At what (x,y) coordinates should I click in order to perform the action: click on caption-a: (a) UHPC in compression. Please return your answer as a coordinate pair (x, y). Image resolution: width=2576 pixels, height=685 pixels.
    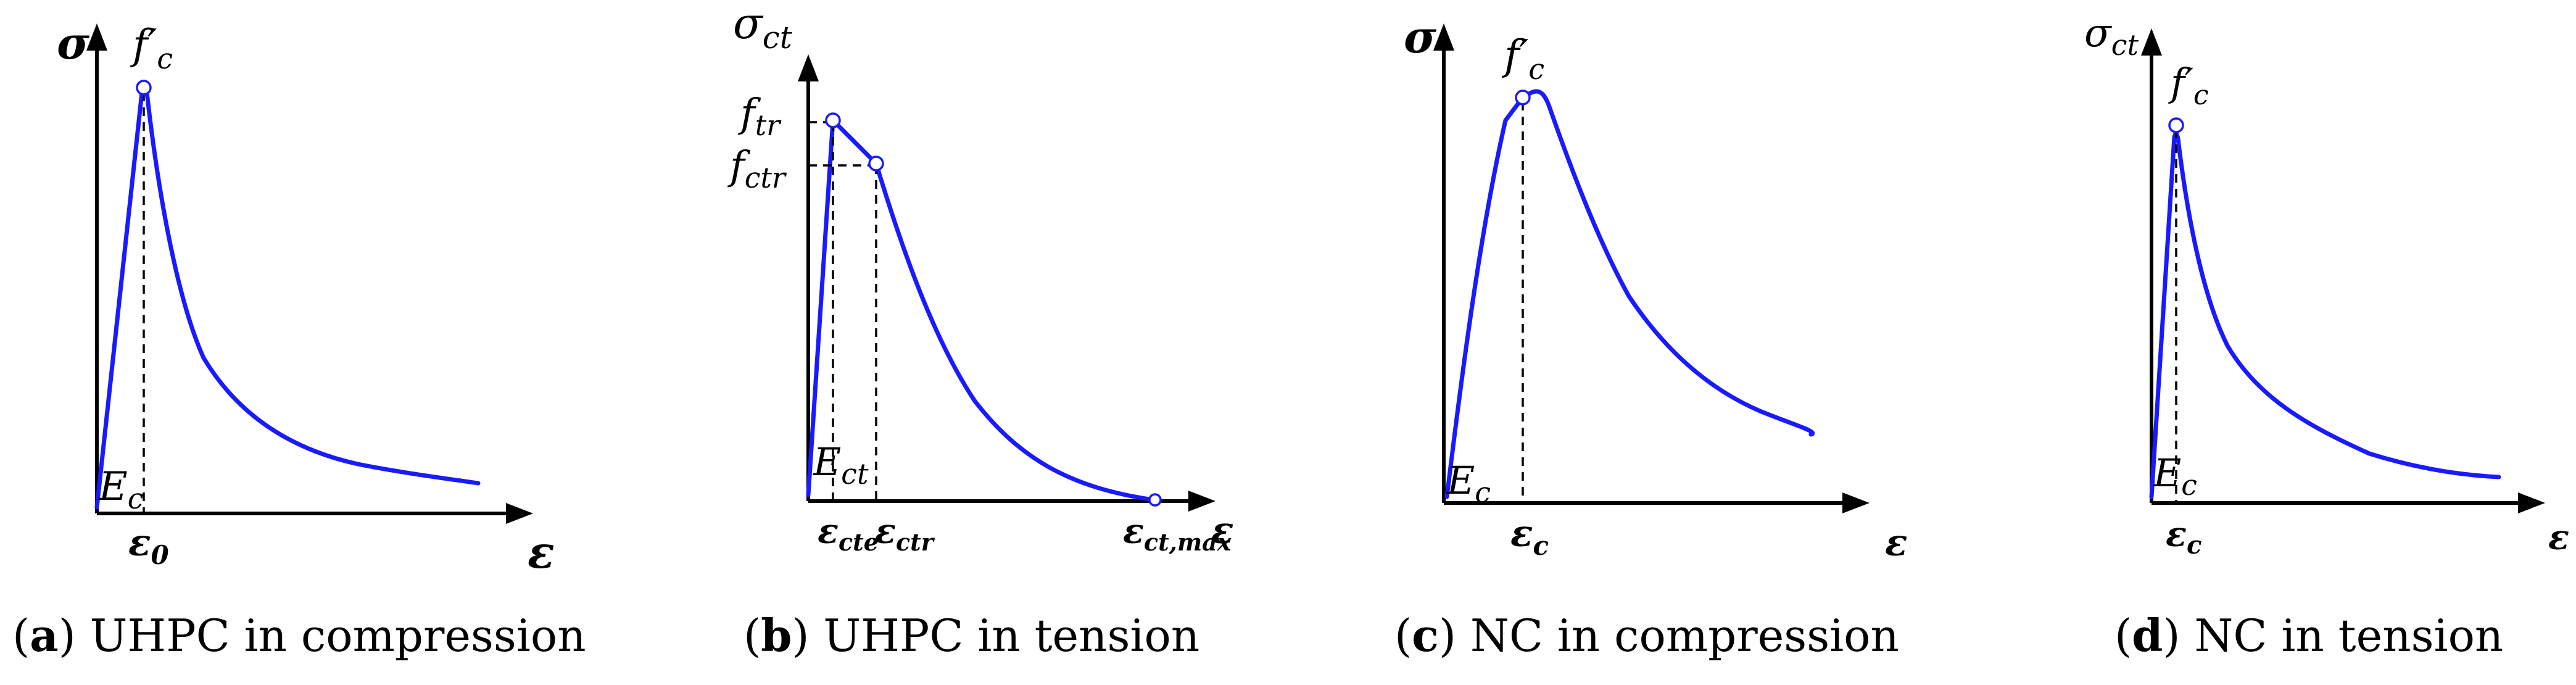
    Looking at the image, I should click on (299, 635).